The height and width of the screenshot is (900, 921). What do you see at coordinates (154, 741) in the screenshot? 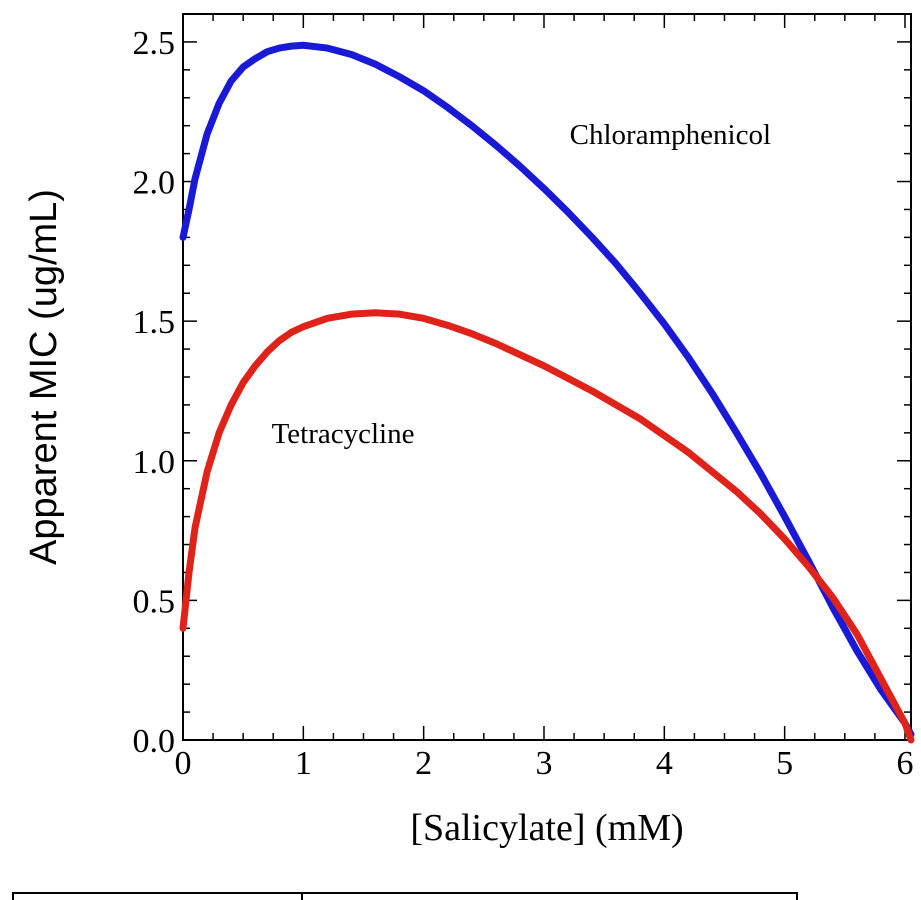
I see `y-tick-label: 0.0` at bounding box center [154, 741].